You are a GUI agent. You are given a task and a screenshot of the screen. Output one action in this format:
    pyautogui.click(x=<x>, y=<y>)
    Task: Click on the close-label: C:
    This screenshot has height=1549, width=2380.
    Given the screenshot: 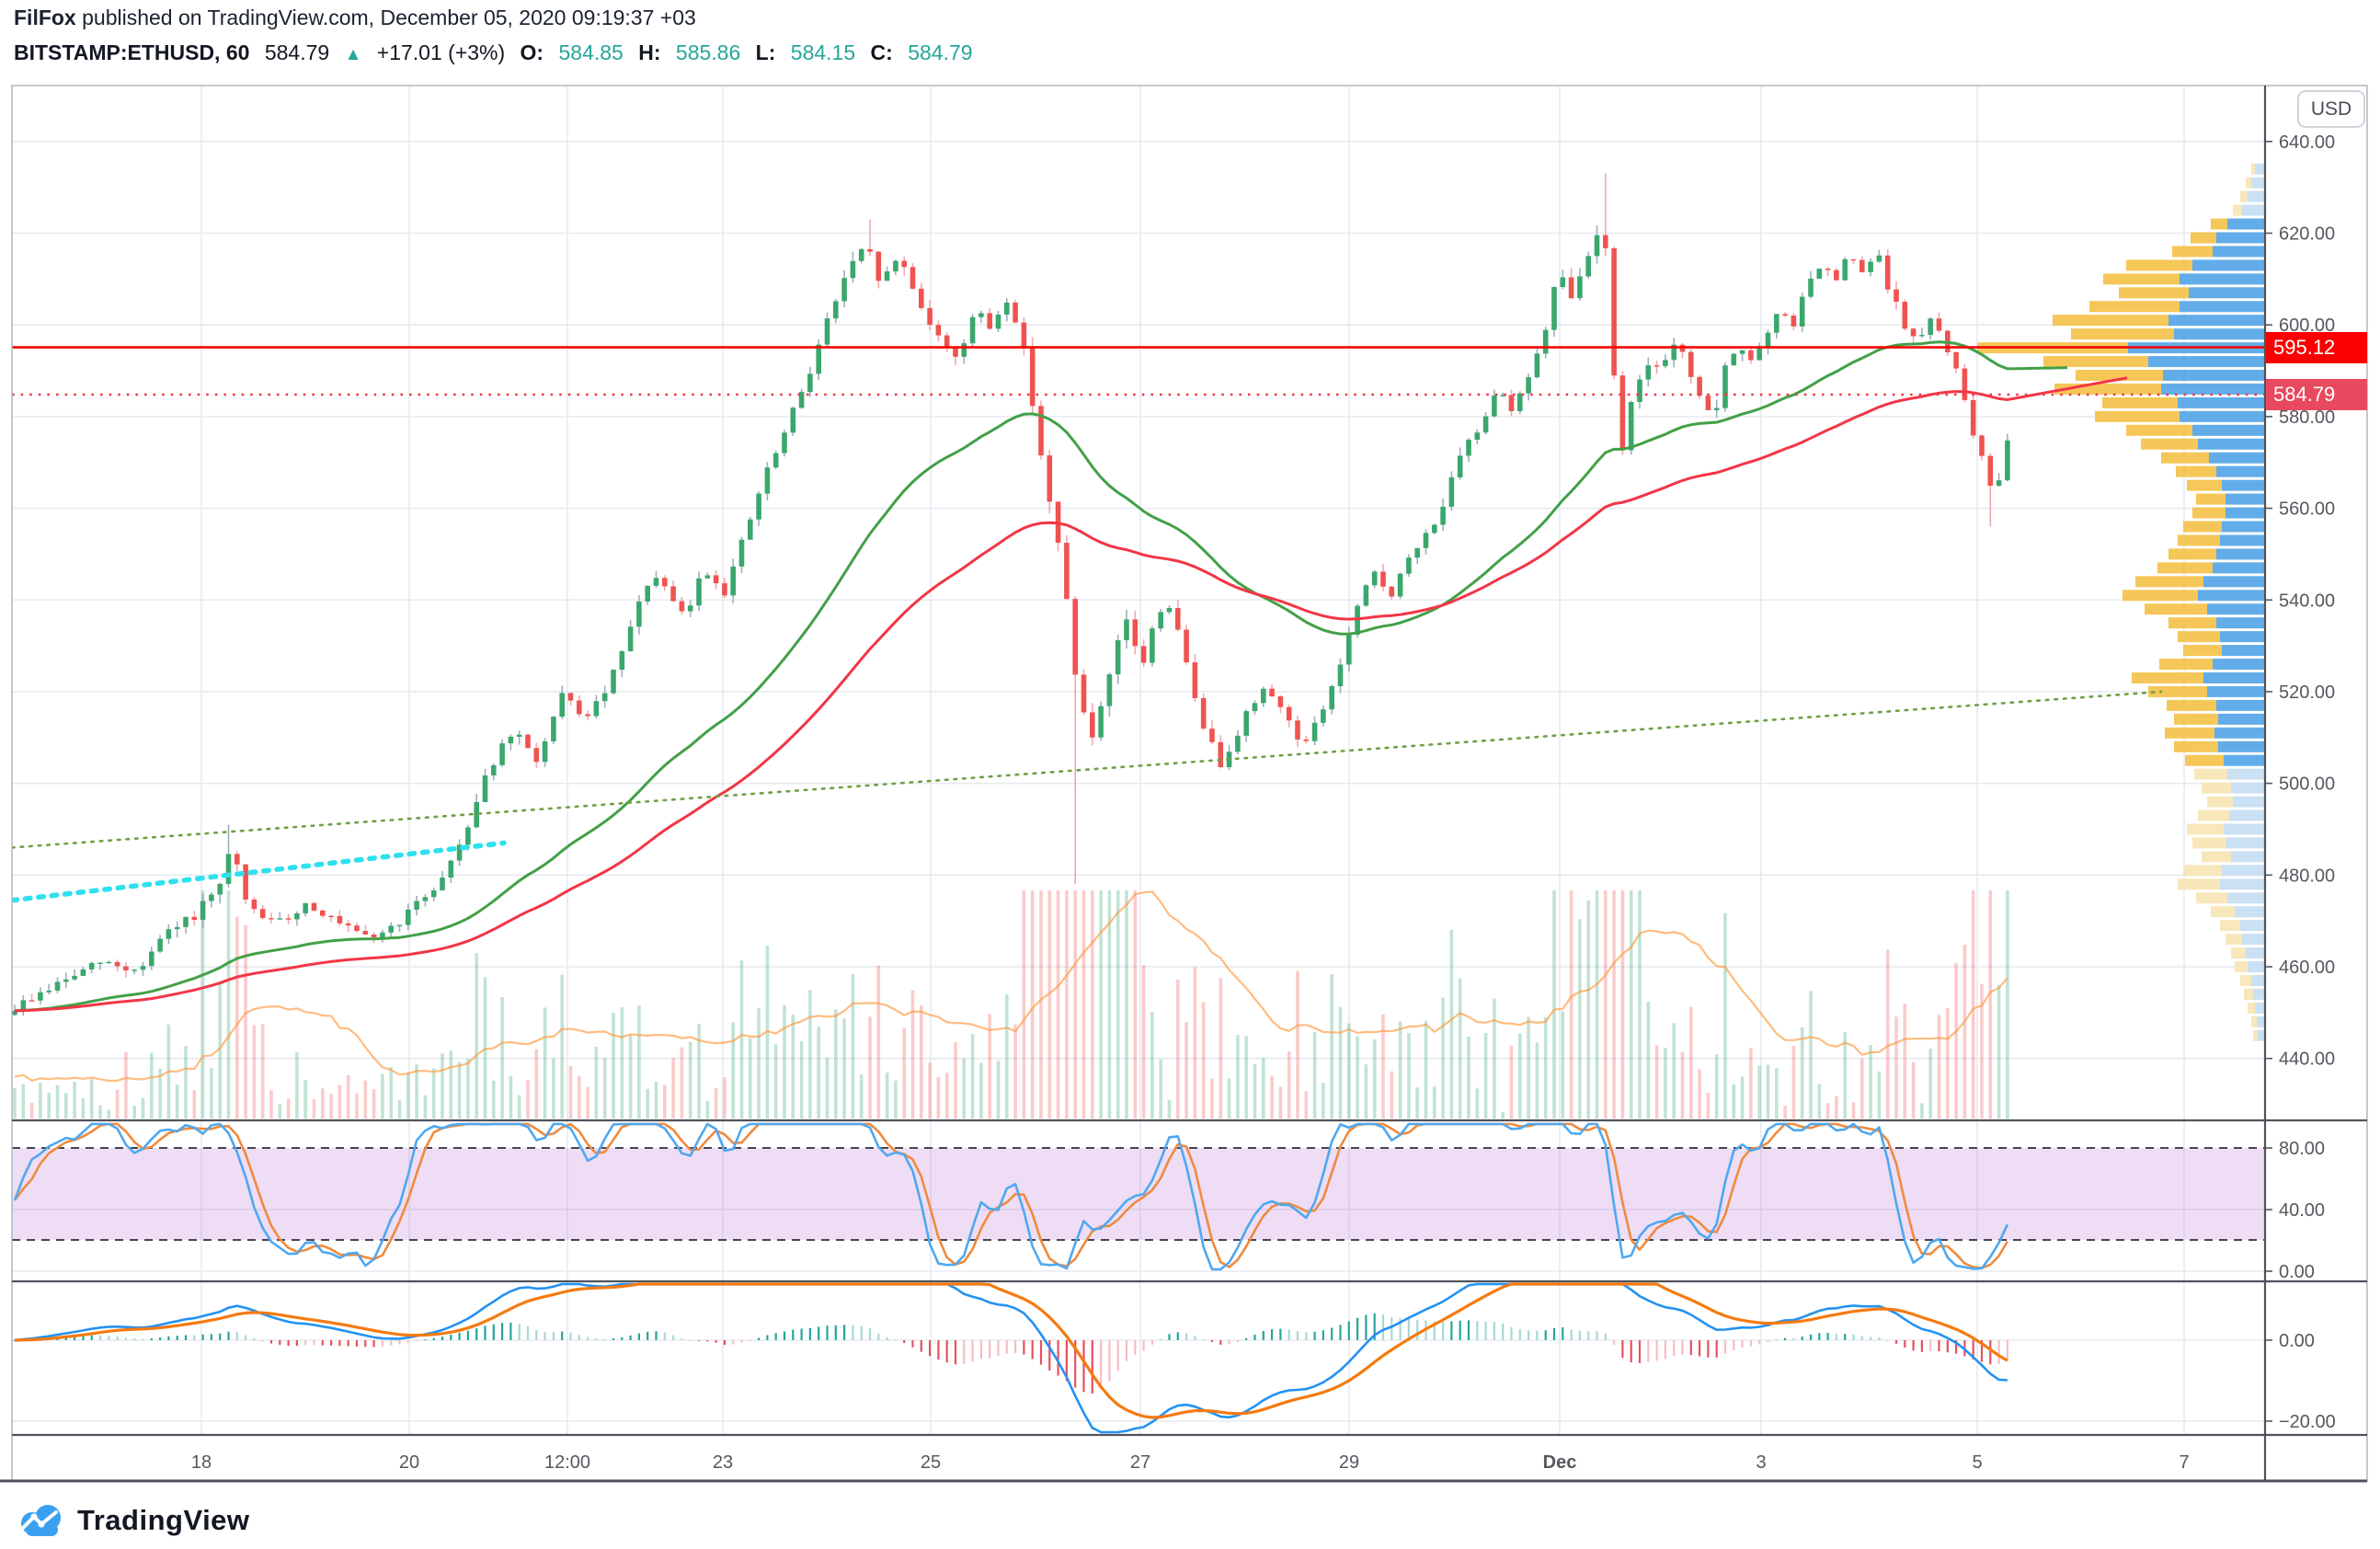 What is the action you would take?
    pyautogui.click(x=881, y=52)
    